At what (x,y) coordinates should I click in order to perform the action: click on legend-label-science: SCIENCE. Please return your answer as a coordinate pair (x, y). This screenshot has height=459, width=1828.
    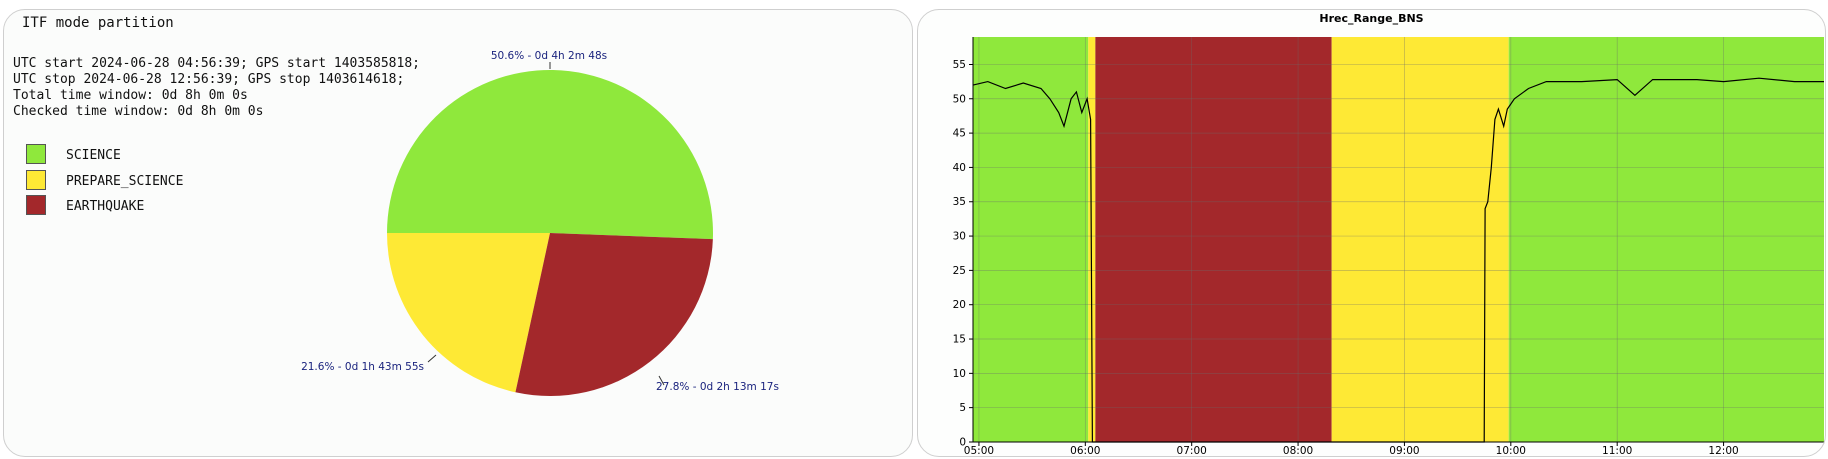
    Looking at the image, I should click on (93, 155).